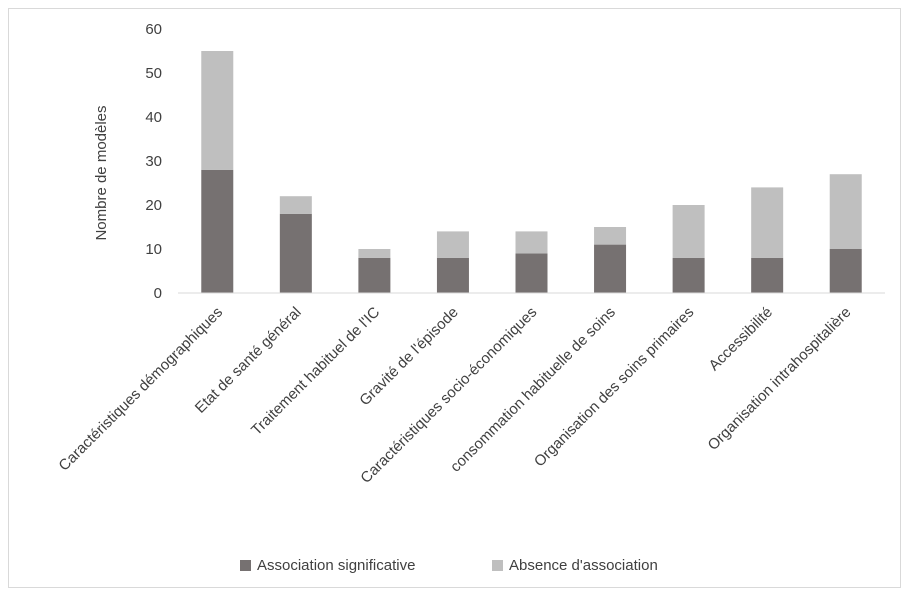  I want to click on x-category-label: Organisation des soins primaires, so click(614, 387).